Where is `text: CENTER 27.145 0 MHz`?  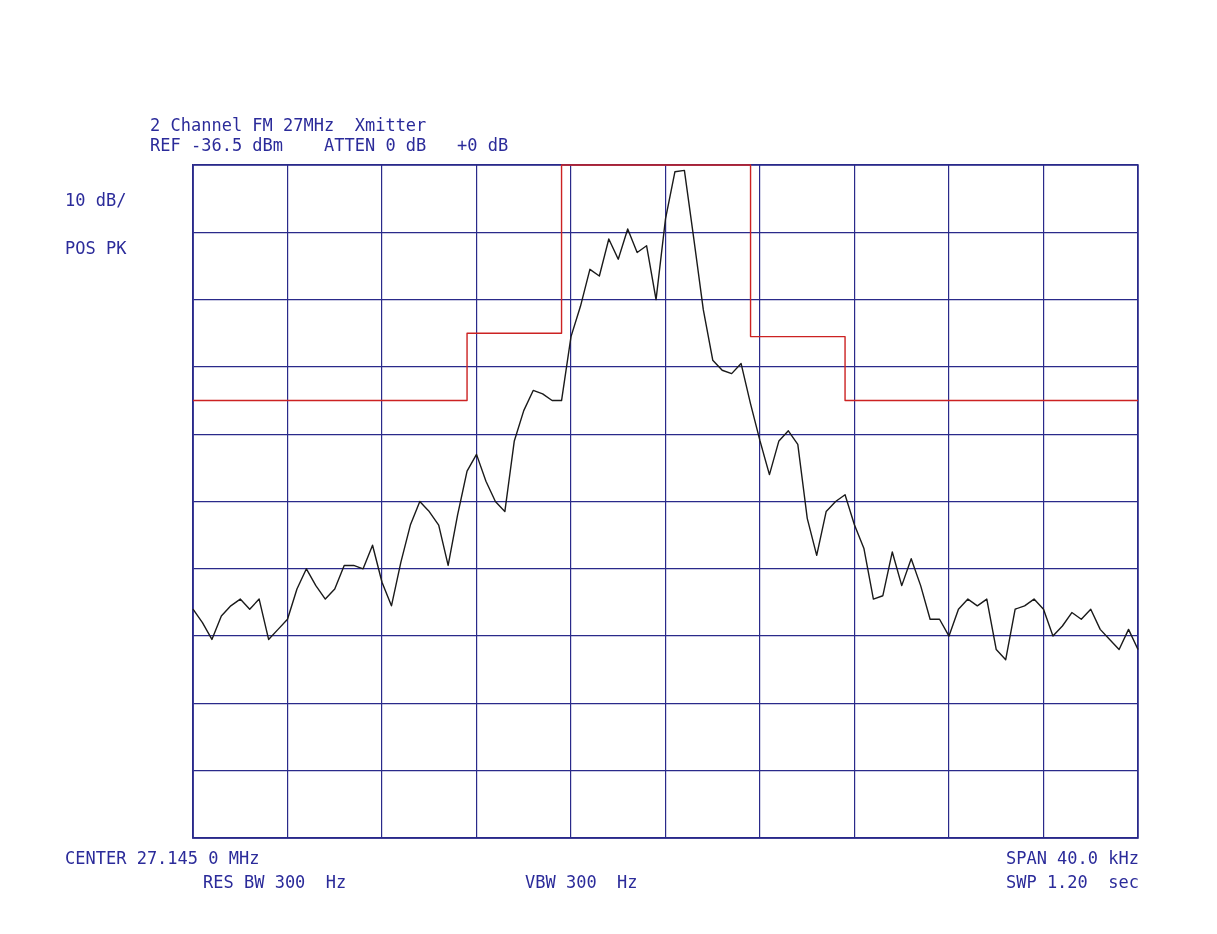
text: CENTER 27.145 0 MHz is located at coordinates (162, 858).